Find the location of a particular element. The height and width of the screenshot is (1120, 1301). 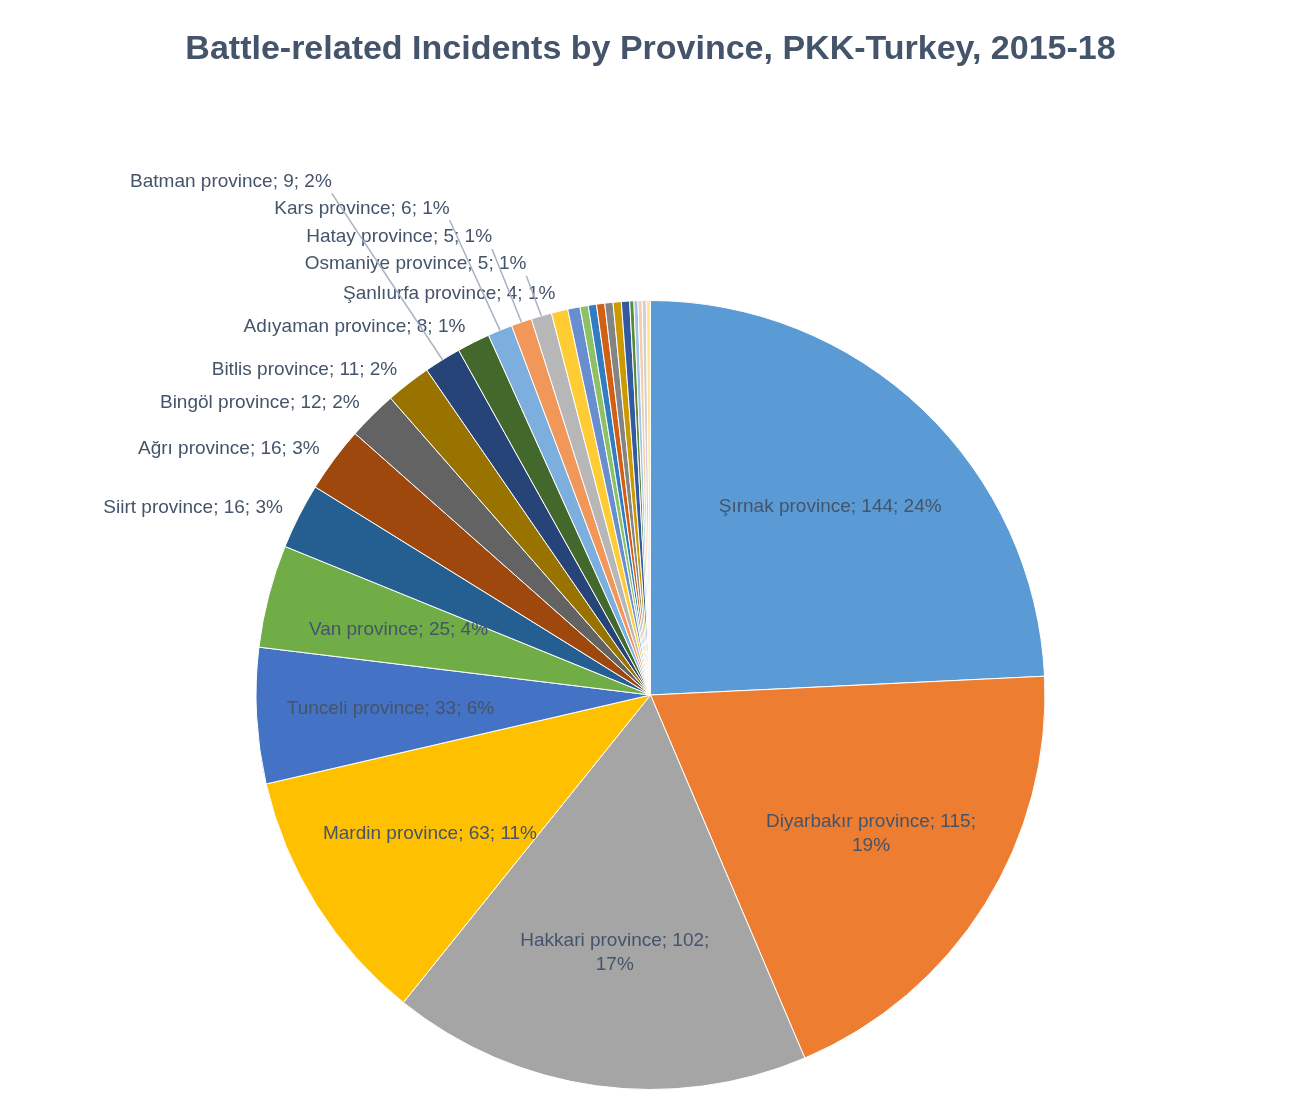

slice-label: Bitlis province; 11; 2% is located at coordinates (304, 368).